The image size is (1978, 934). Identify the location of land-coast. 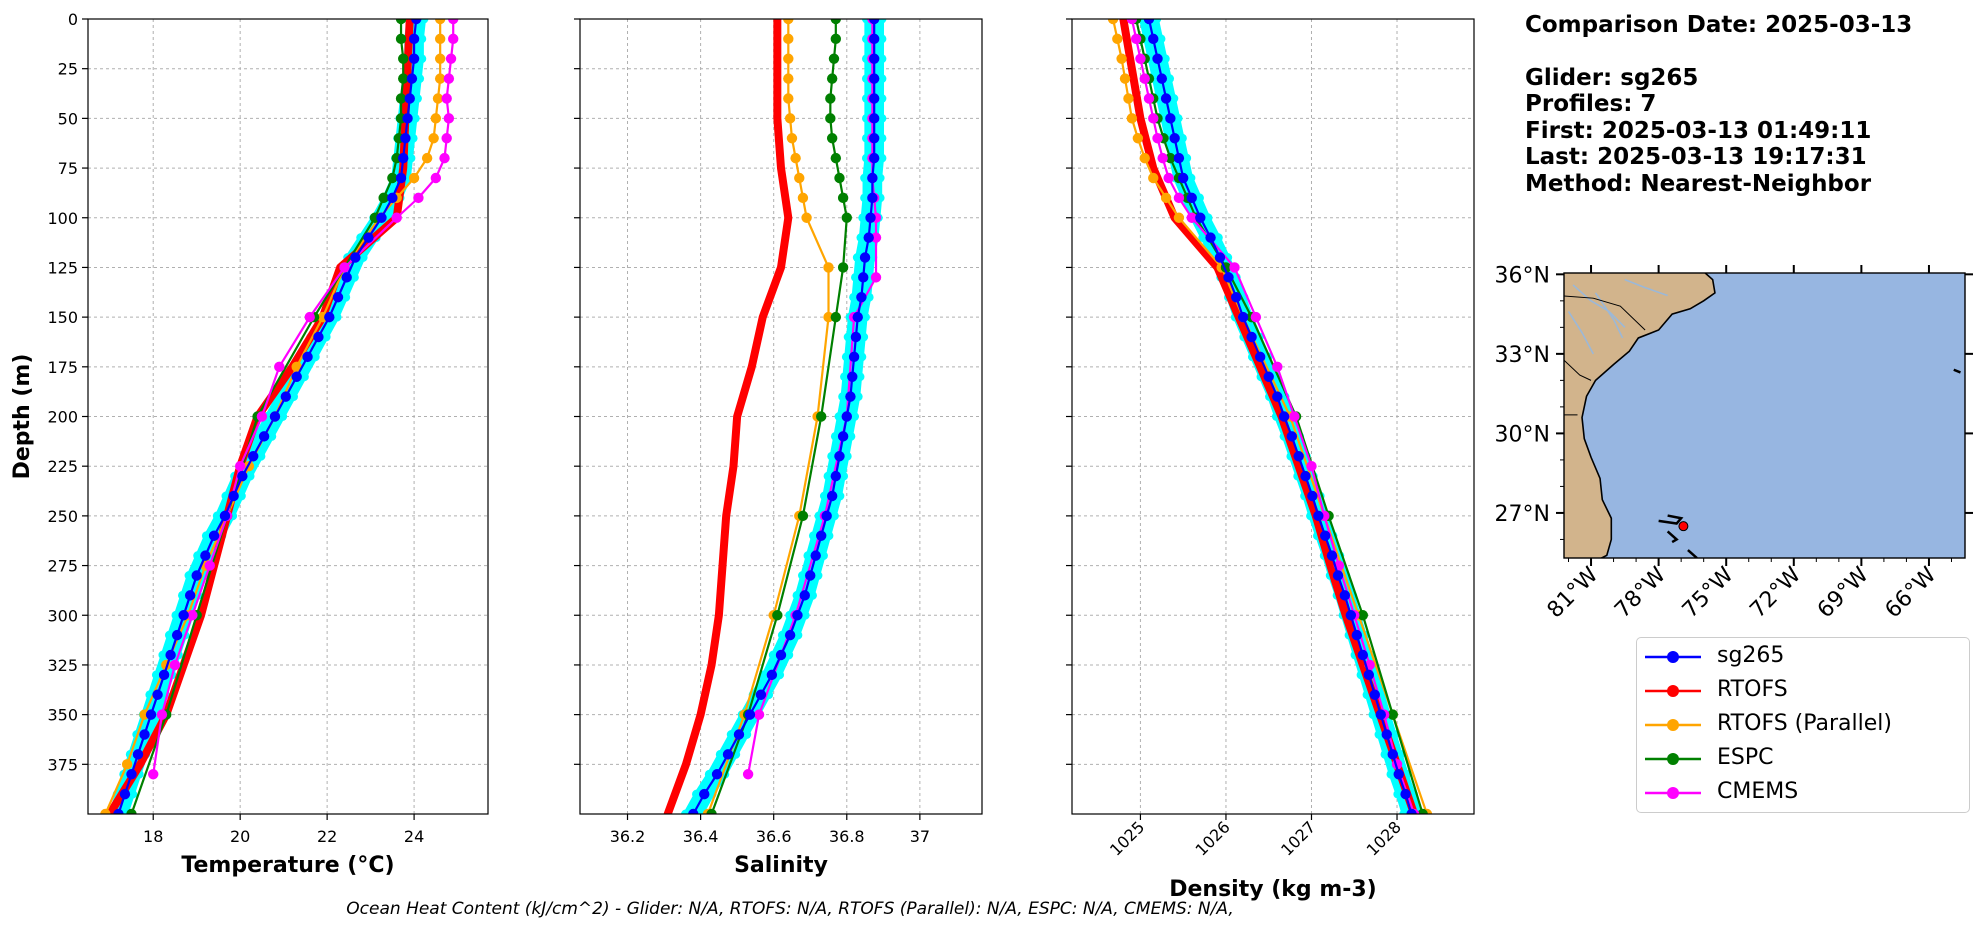
(1640, 415).